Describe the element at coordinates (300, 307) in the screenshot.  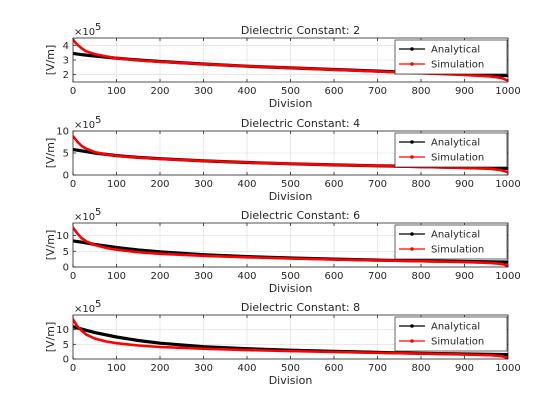
I see `chart-title: Dielectric Constant: 8` at that location.